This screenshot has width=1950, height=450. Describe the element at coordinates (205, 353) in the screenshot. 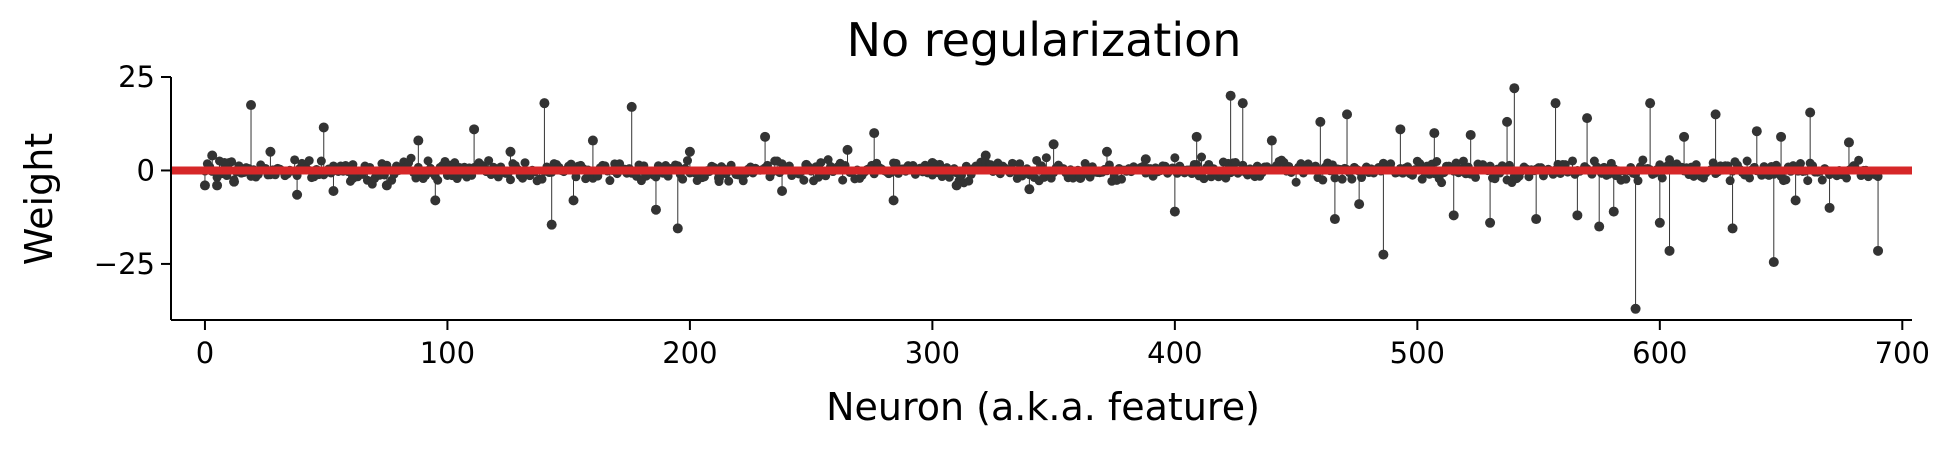

I see `x-tick-label: 0` at that location.